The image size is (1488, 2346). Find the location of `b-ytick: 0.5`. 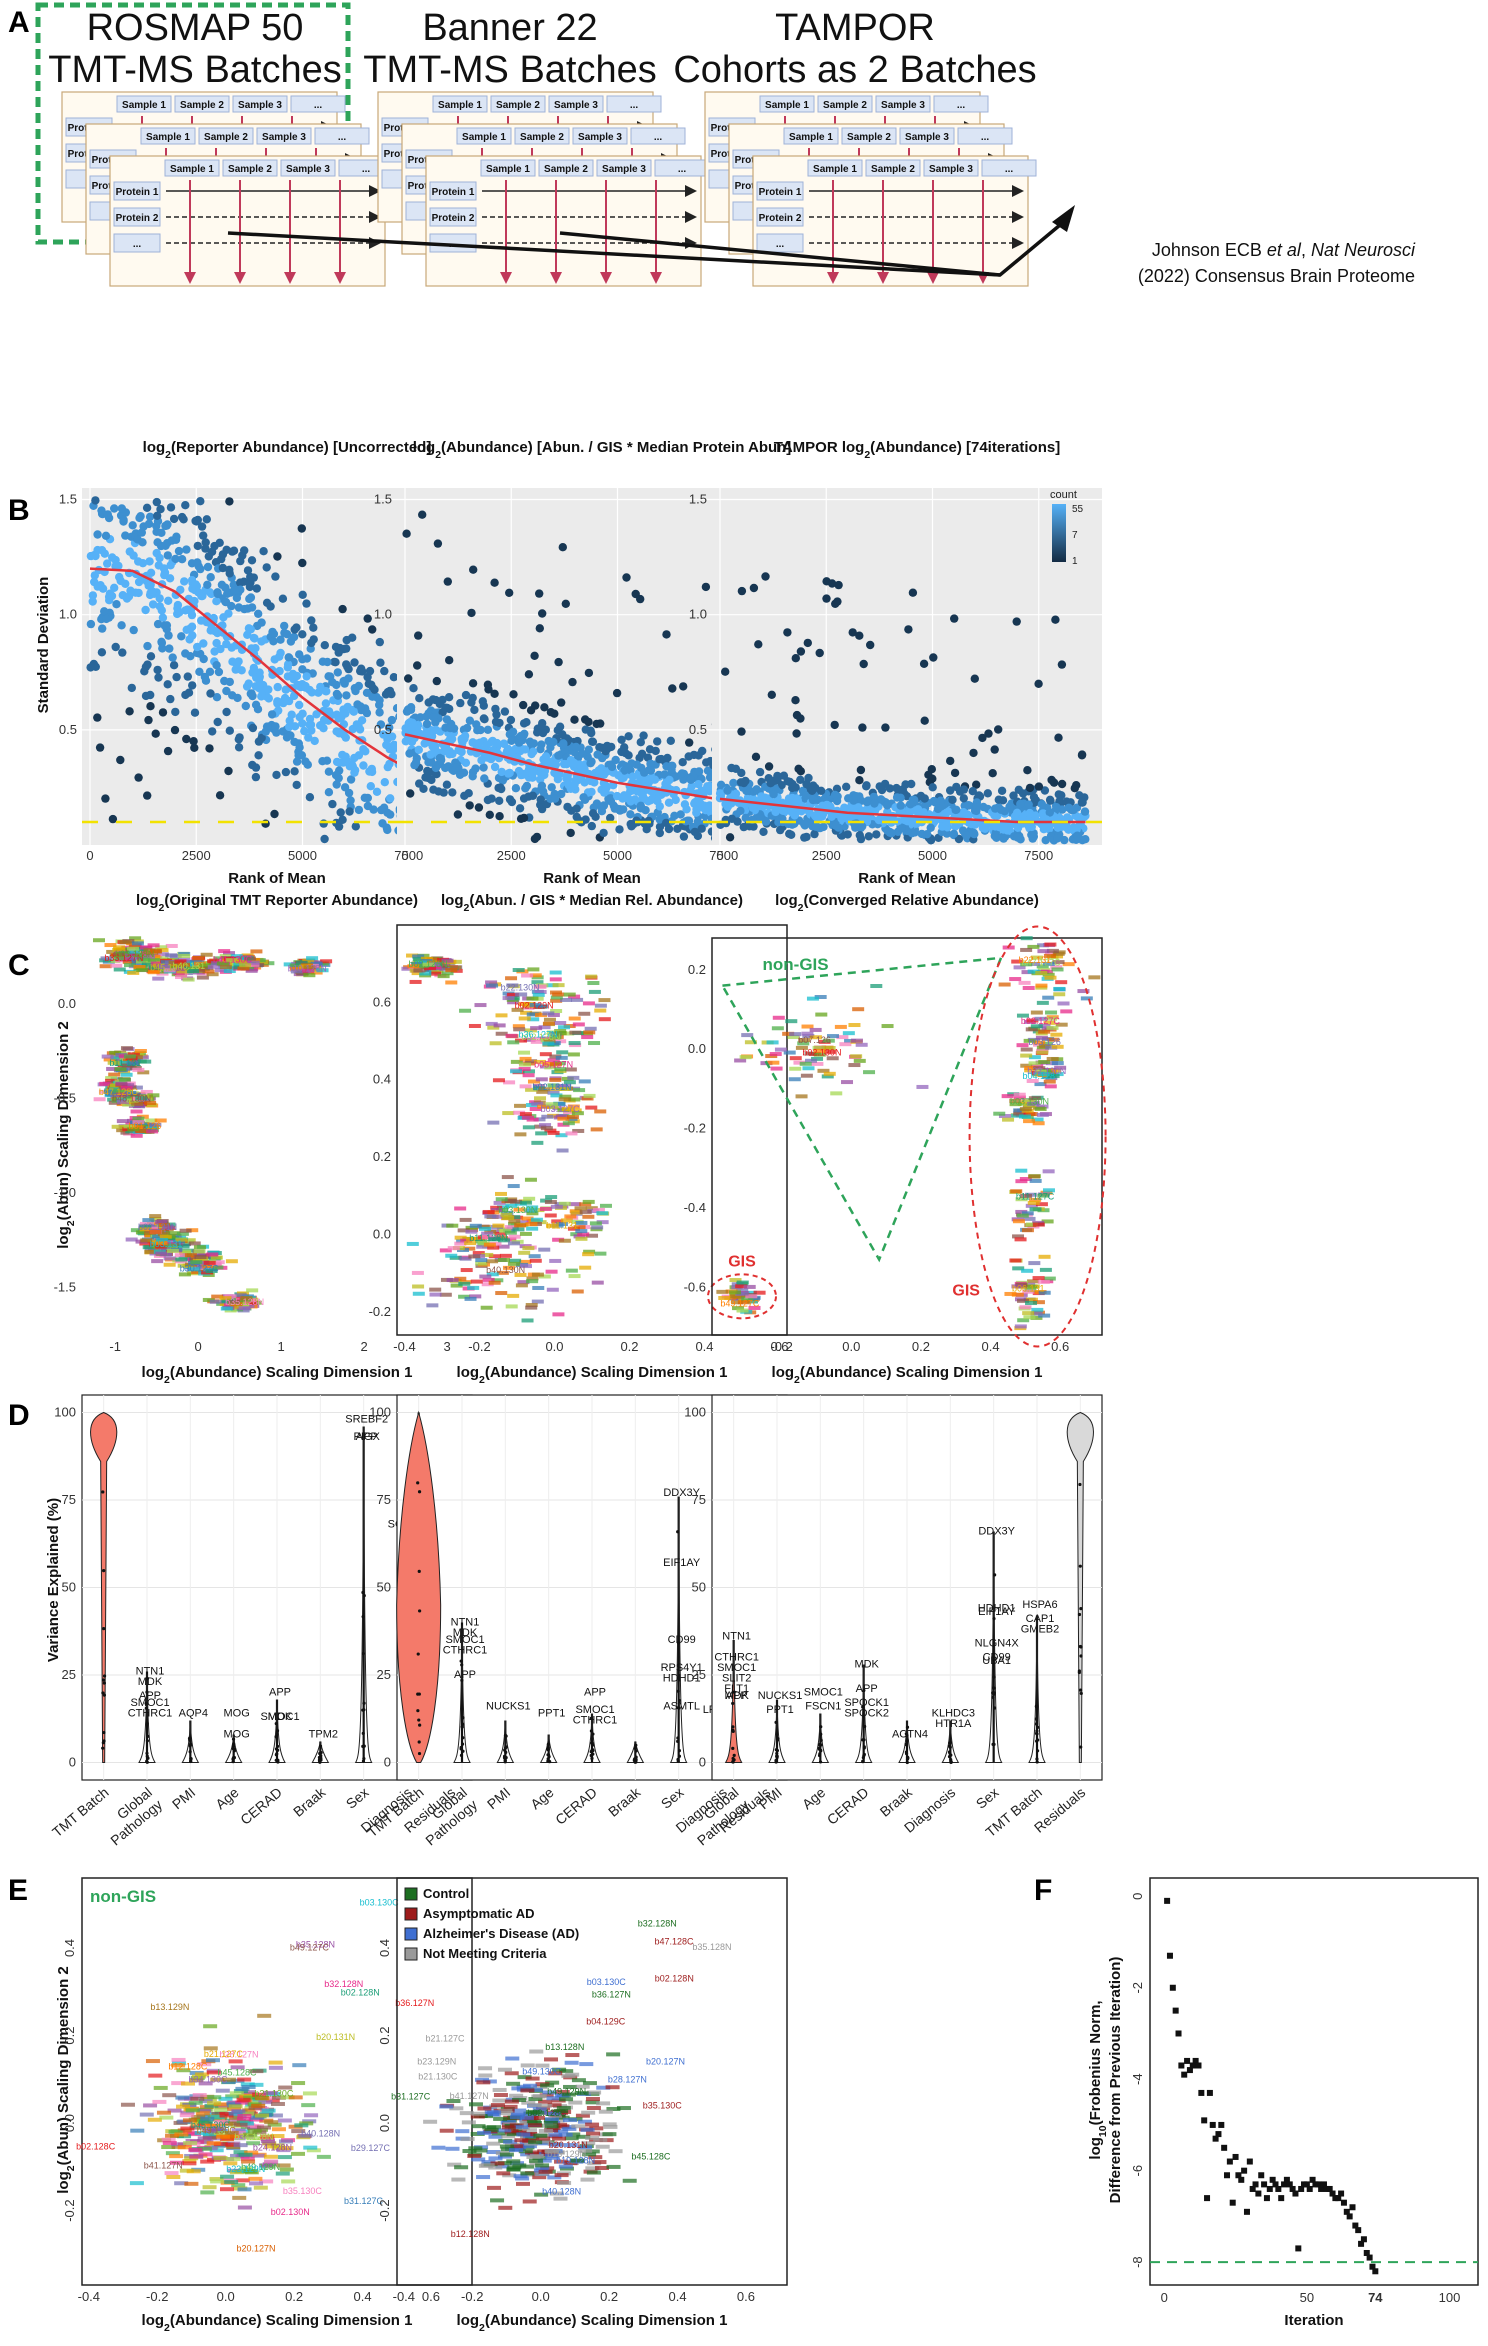

b-ytick: 0.5 is located at coordinates (68, 729).